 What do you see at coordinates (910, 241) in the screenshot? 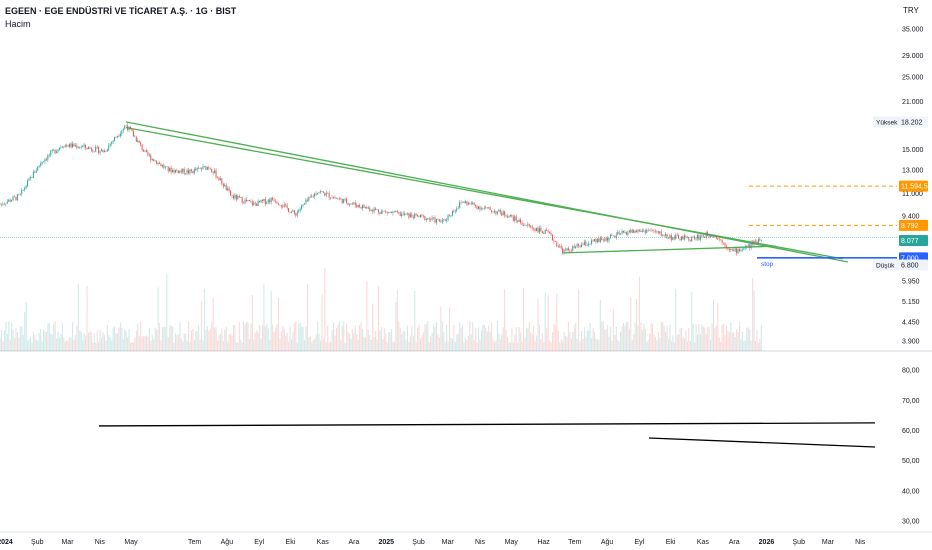
I see `price-badge-value: 8.077` at bounding box center [910, 241].